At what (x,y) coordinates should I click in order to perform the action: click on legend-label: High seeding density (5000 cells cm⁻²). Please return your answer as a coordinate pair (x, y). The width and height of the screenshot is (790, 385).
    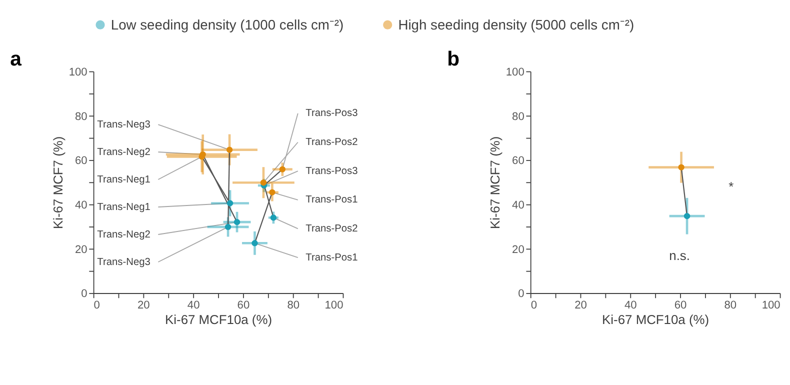
    Looking at the image, I should click on (516, 24).